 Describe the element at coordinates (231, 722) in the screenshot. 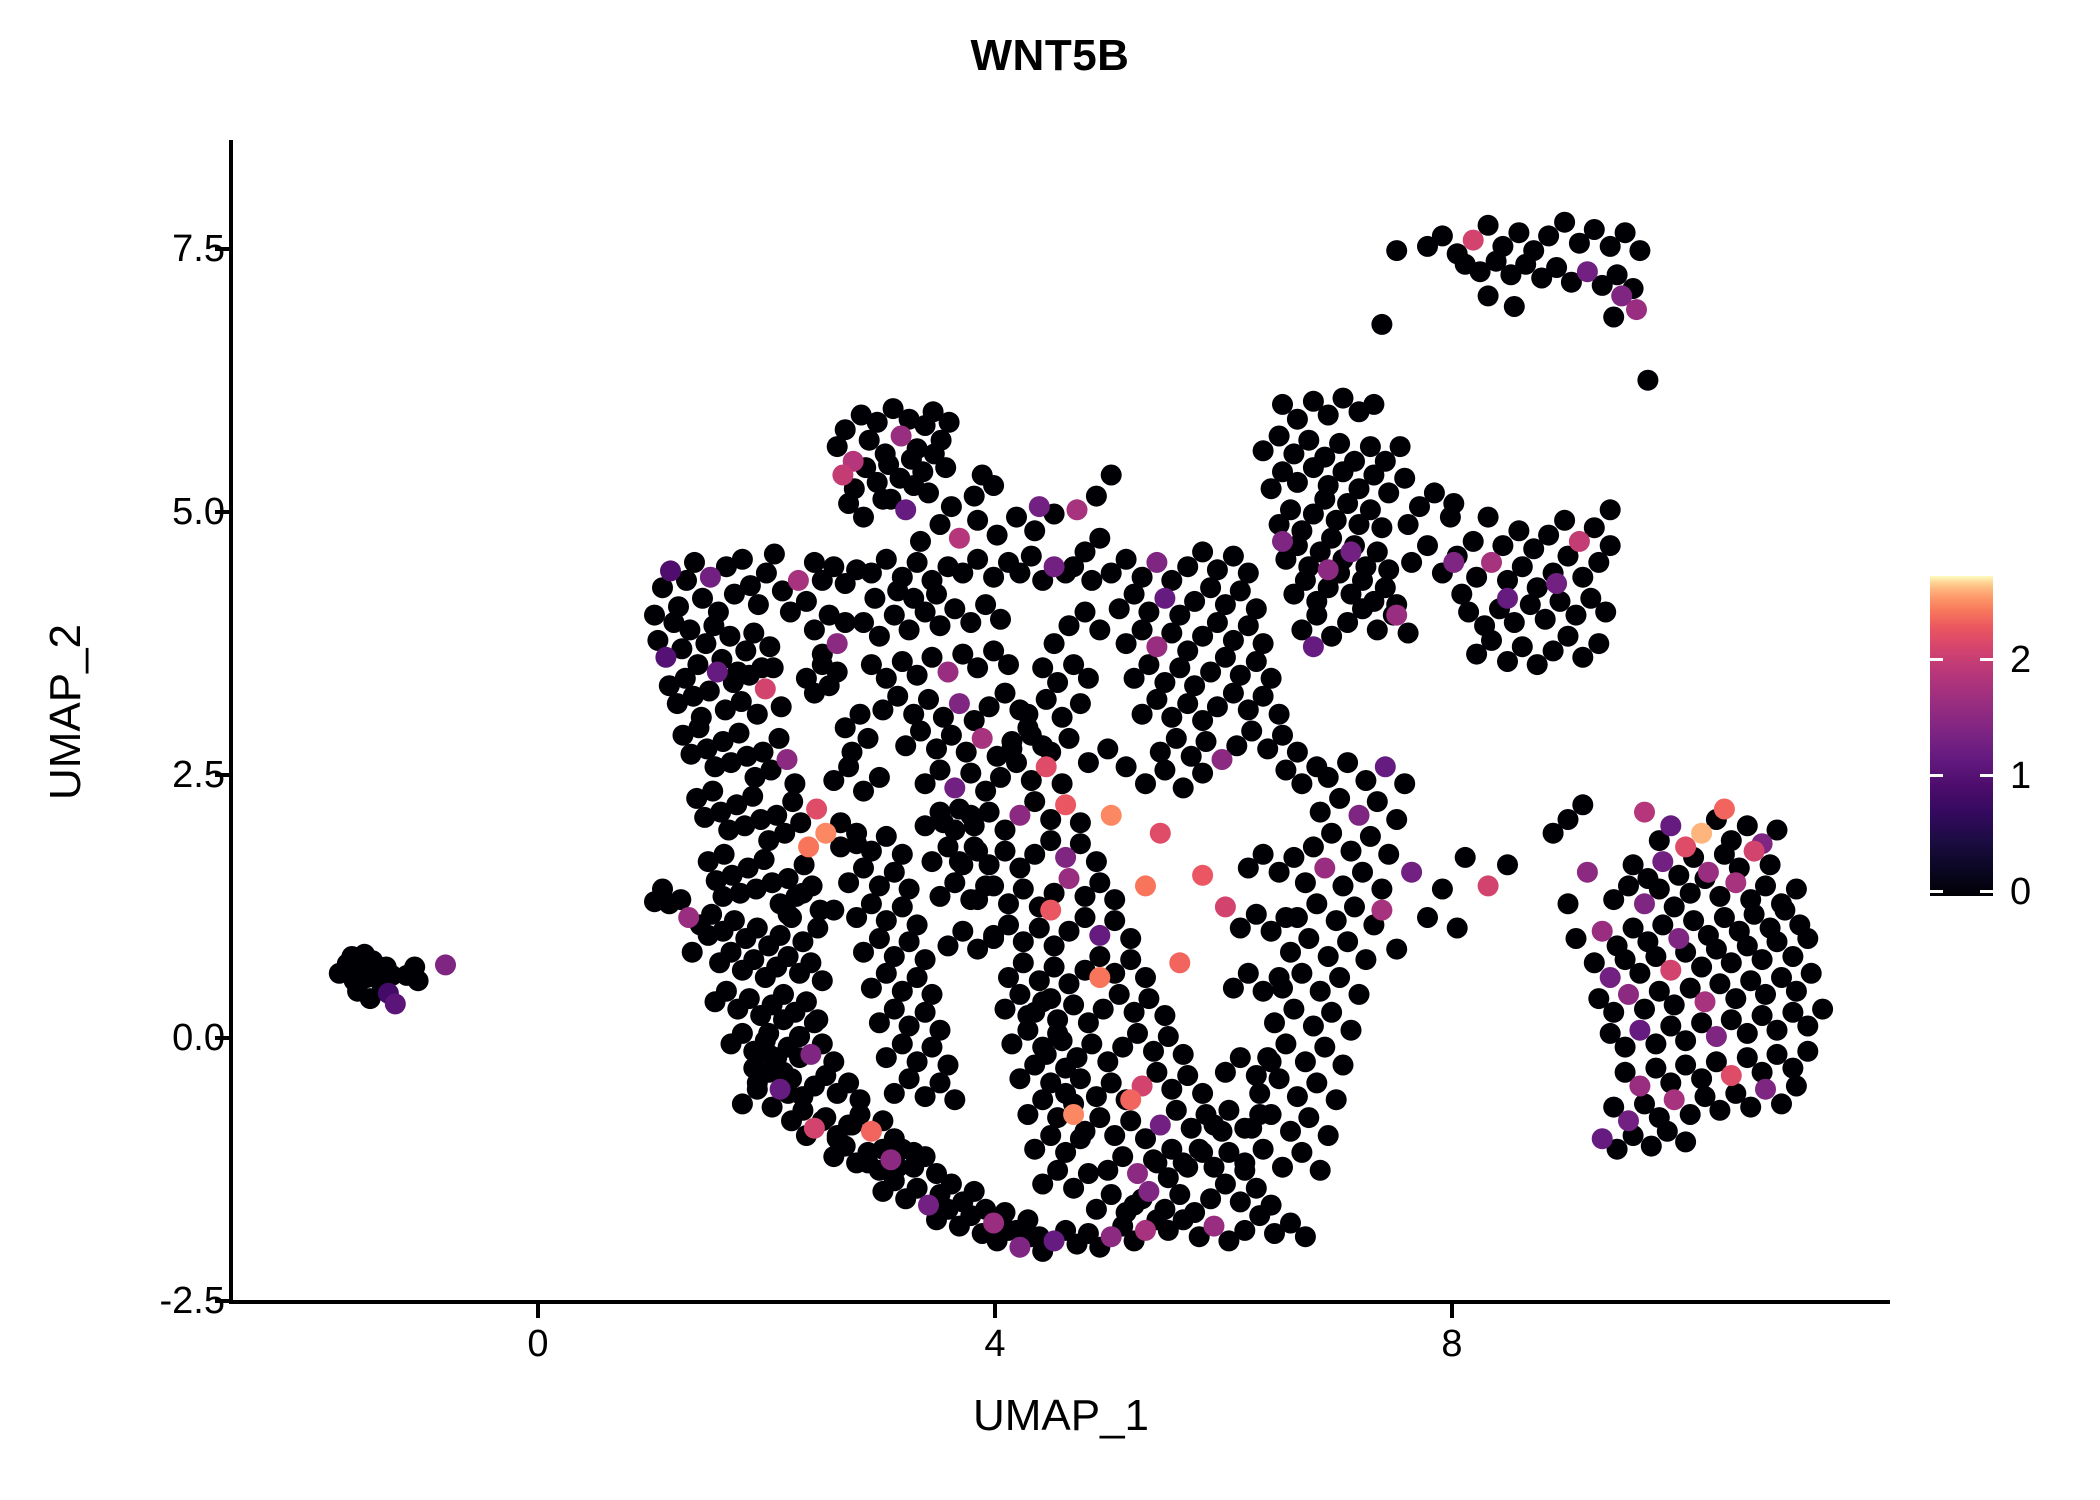

I see `y-axis-line` at that location.